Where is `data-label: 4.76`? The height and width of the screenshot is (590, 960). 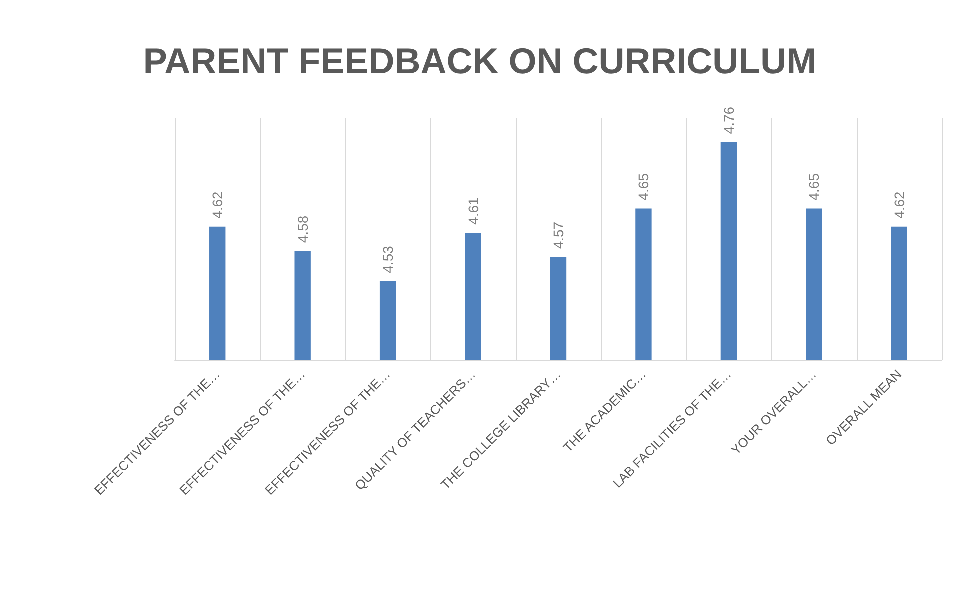 data-label: 4.76 is located at coordinates (728, 120).